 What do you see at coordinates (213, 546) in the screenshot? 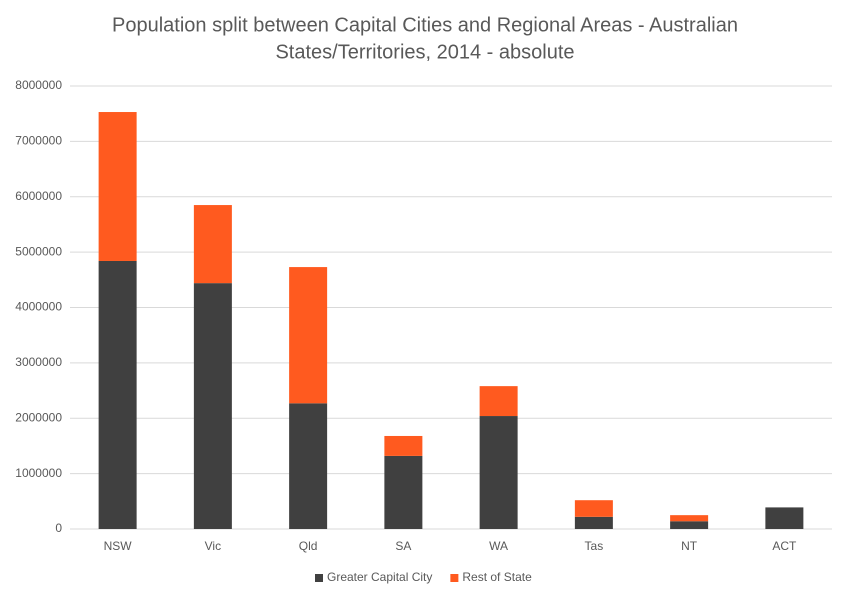
I see `x-tick-label: Vic` at bounding box center [213, 546].